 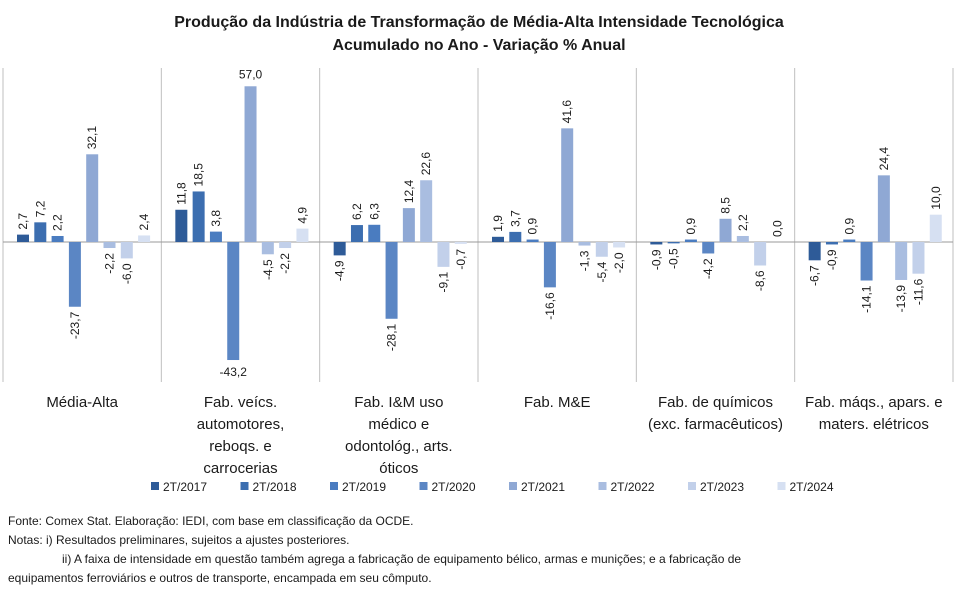 I want to click on data-label: 0,0, so click(x=777, y=228).